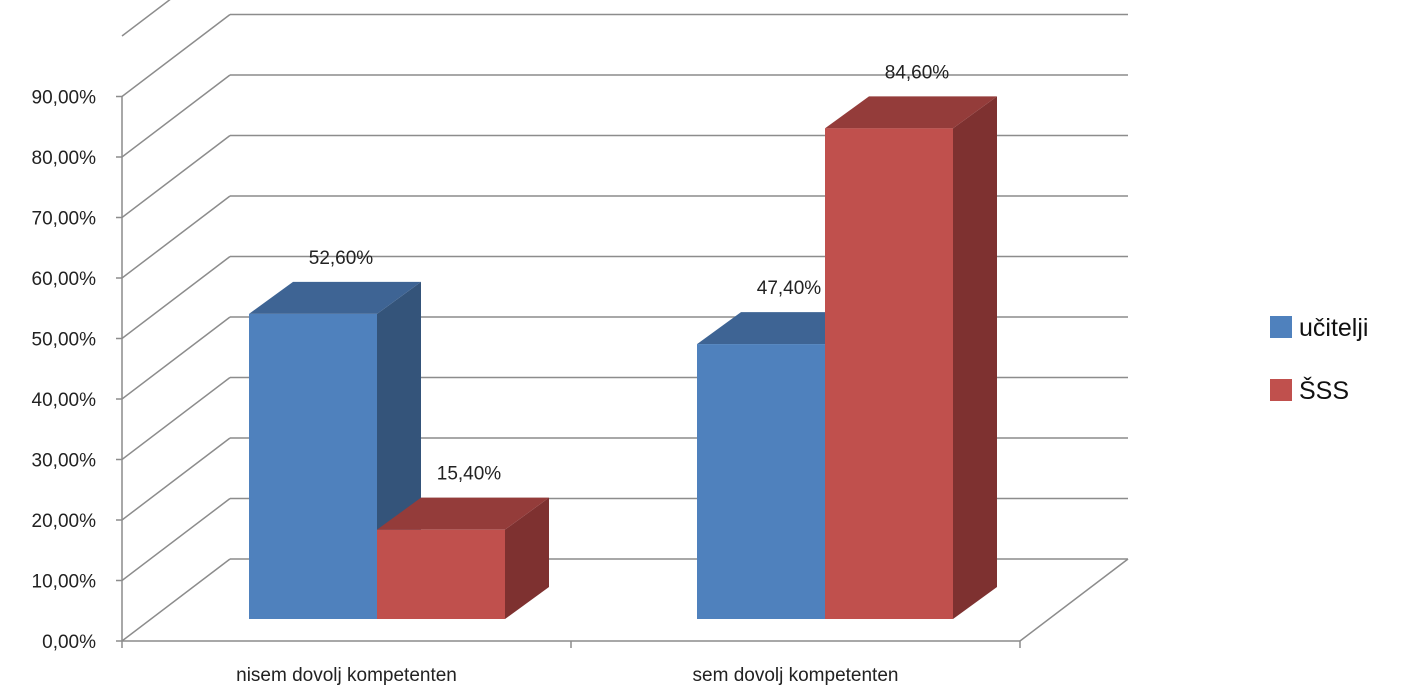 This screenshot has height=689, width=1402. Describe the element at coordinates (69, 642) in the screenshot. I see `y-tick-label: 0,00%` at that location.